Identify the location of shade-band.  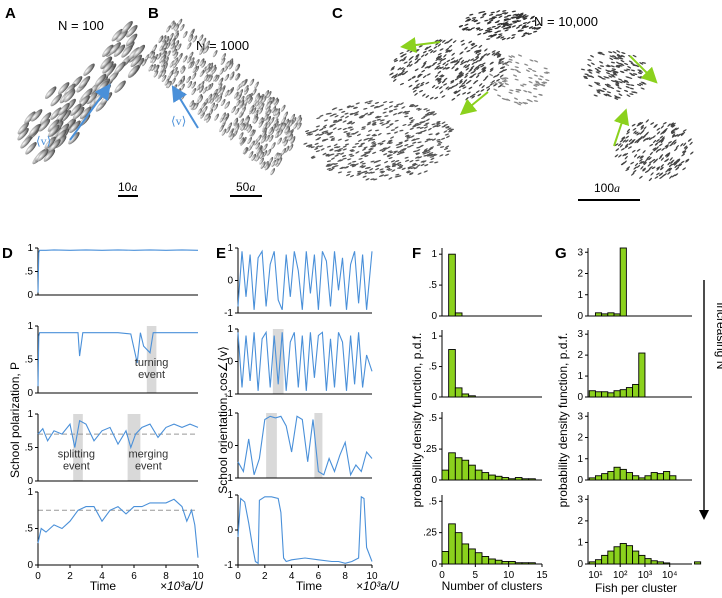
(134, 447).